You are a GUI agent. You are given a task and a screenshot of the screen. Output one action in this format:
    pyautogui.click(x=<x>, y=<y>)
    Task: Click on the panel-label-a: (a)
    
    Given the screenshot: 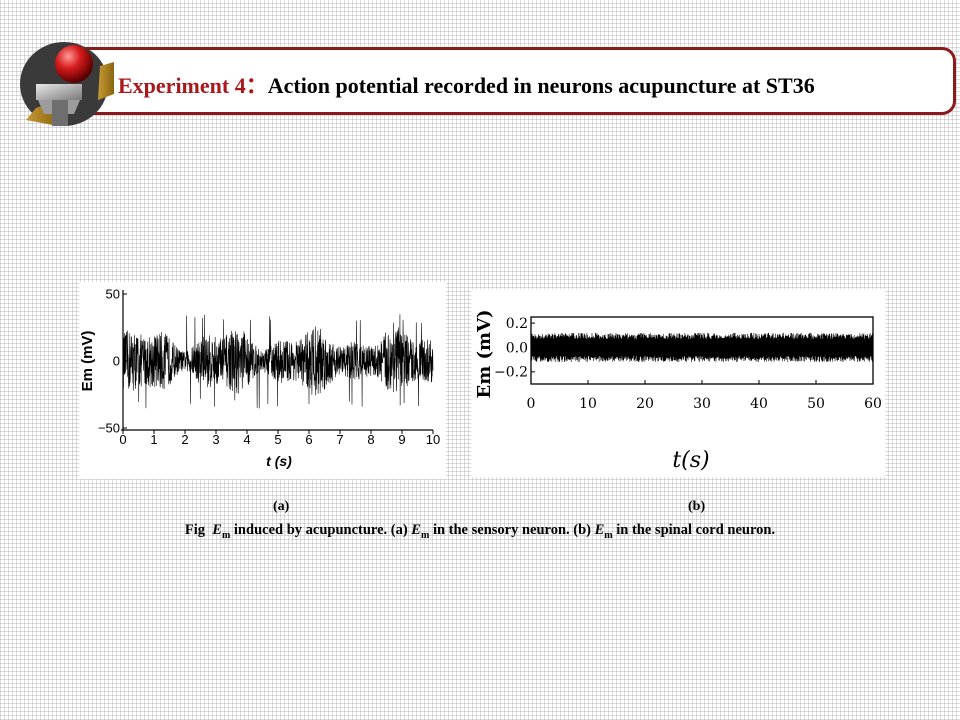 What is the action you would take?
    pyautogui.click(x=281, y=506)
    